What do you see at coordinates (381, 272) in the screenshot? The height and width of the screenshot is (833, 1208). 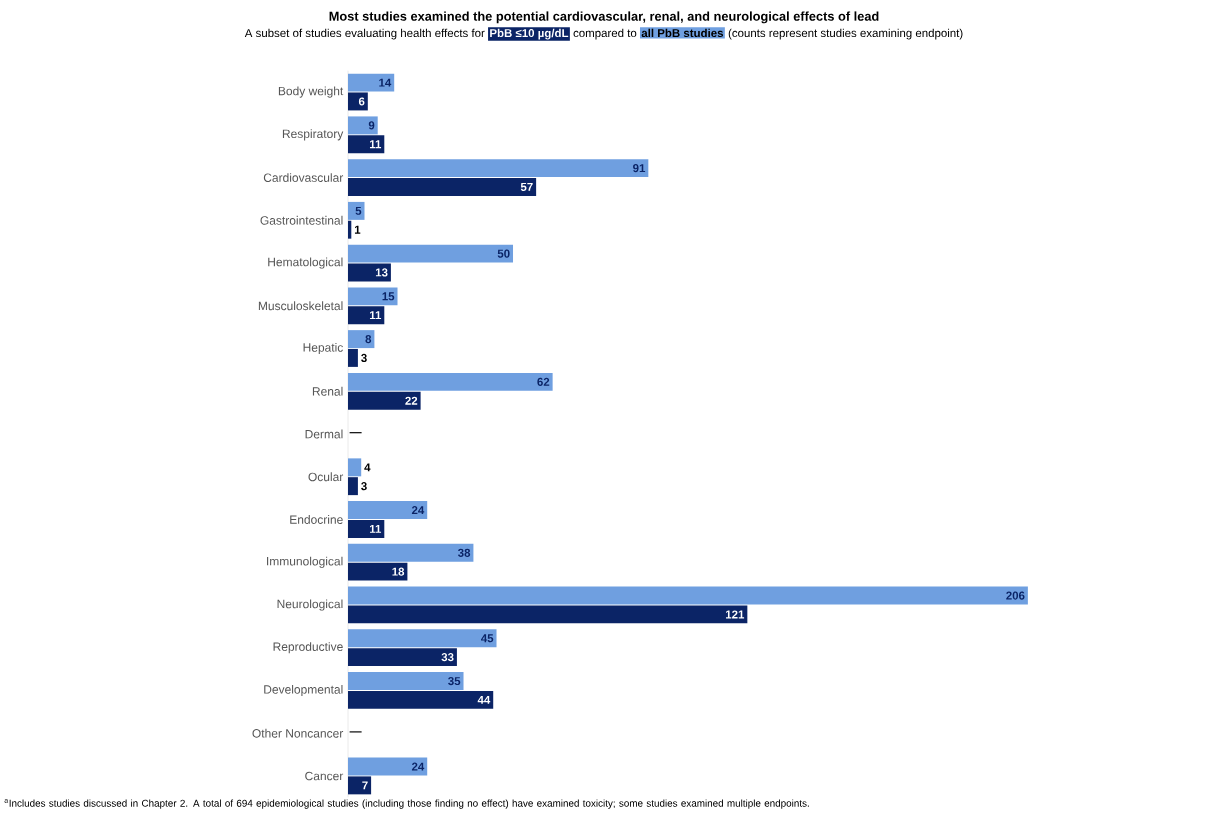 I see `data-label: 13` at bounding box center [381, 272].